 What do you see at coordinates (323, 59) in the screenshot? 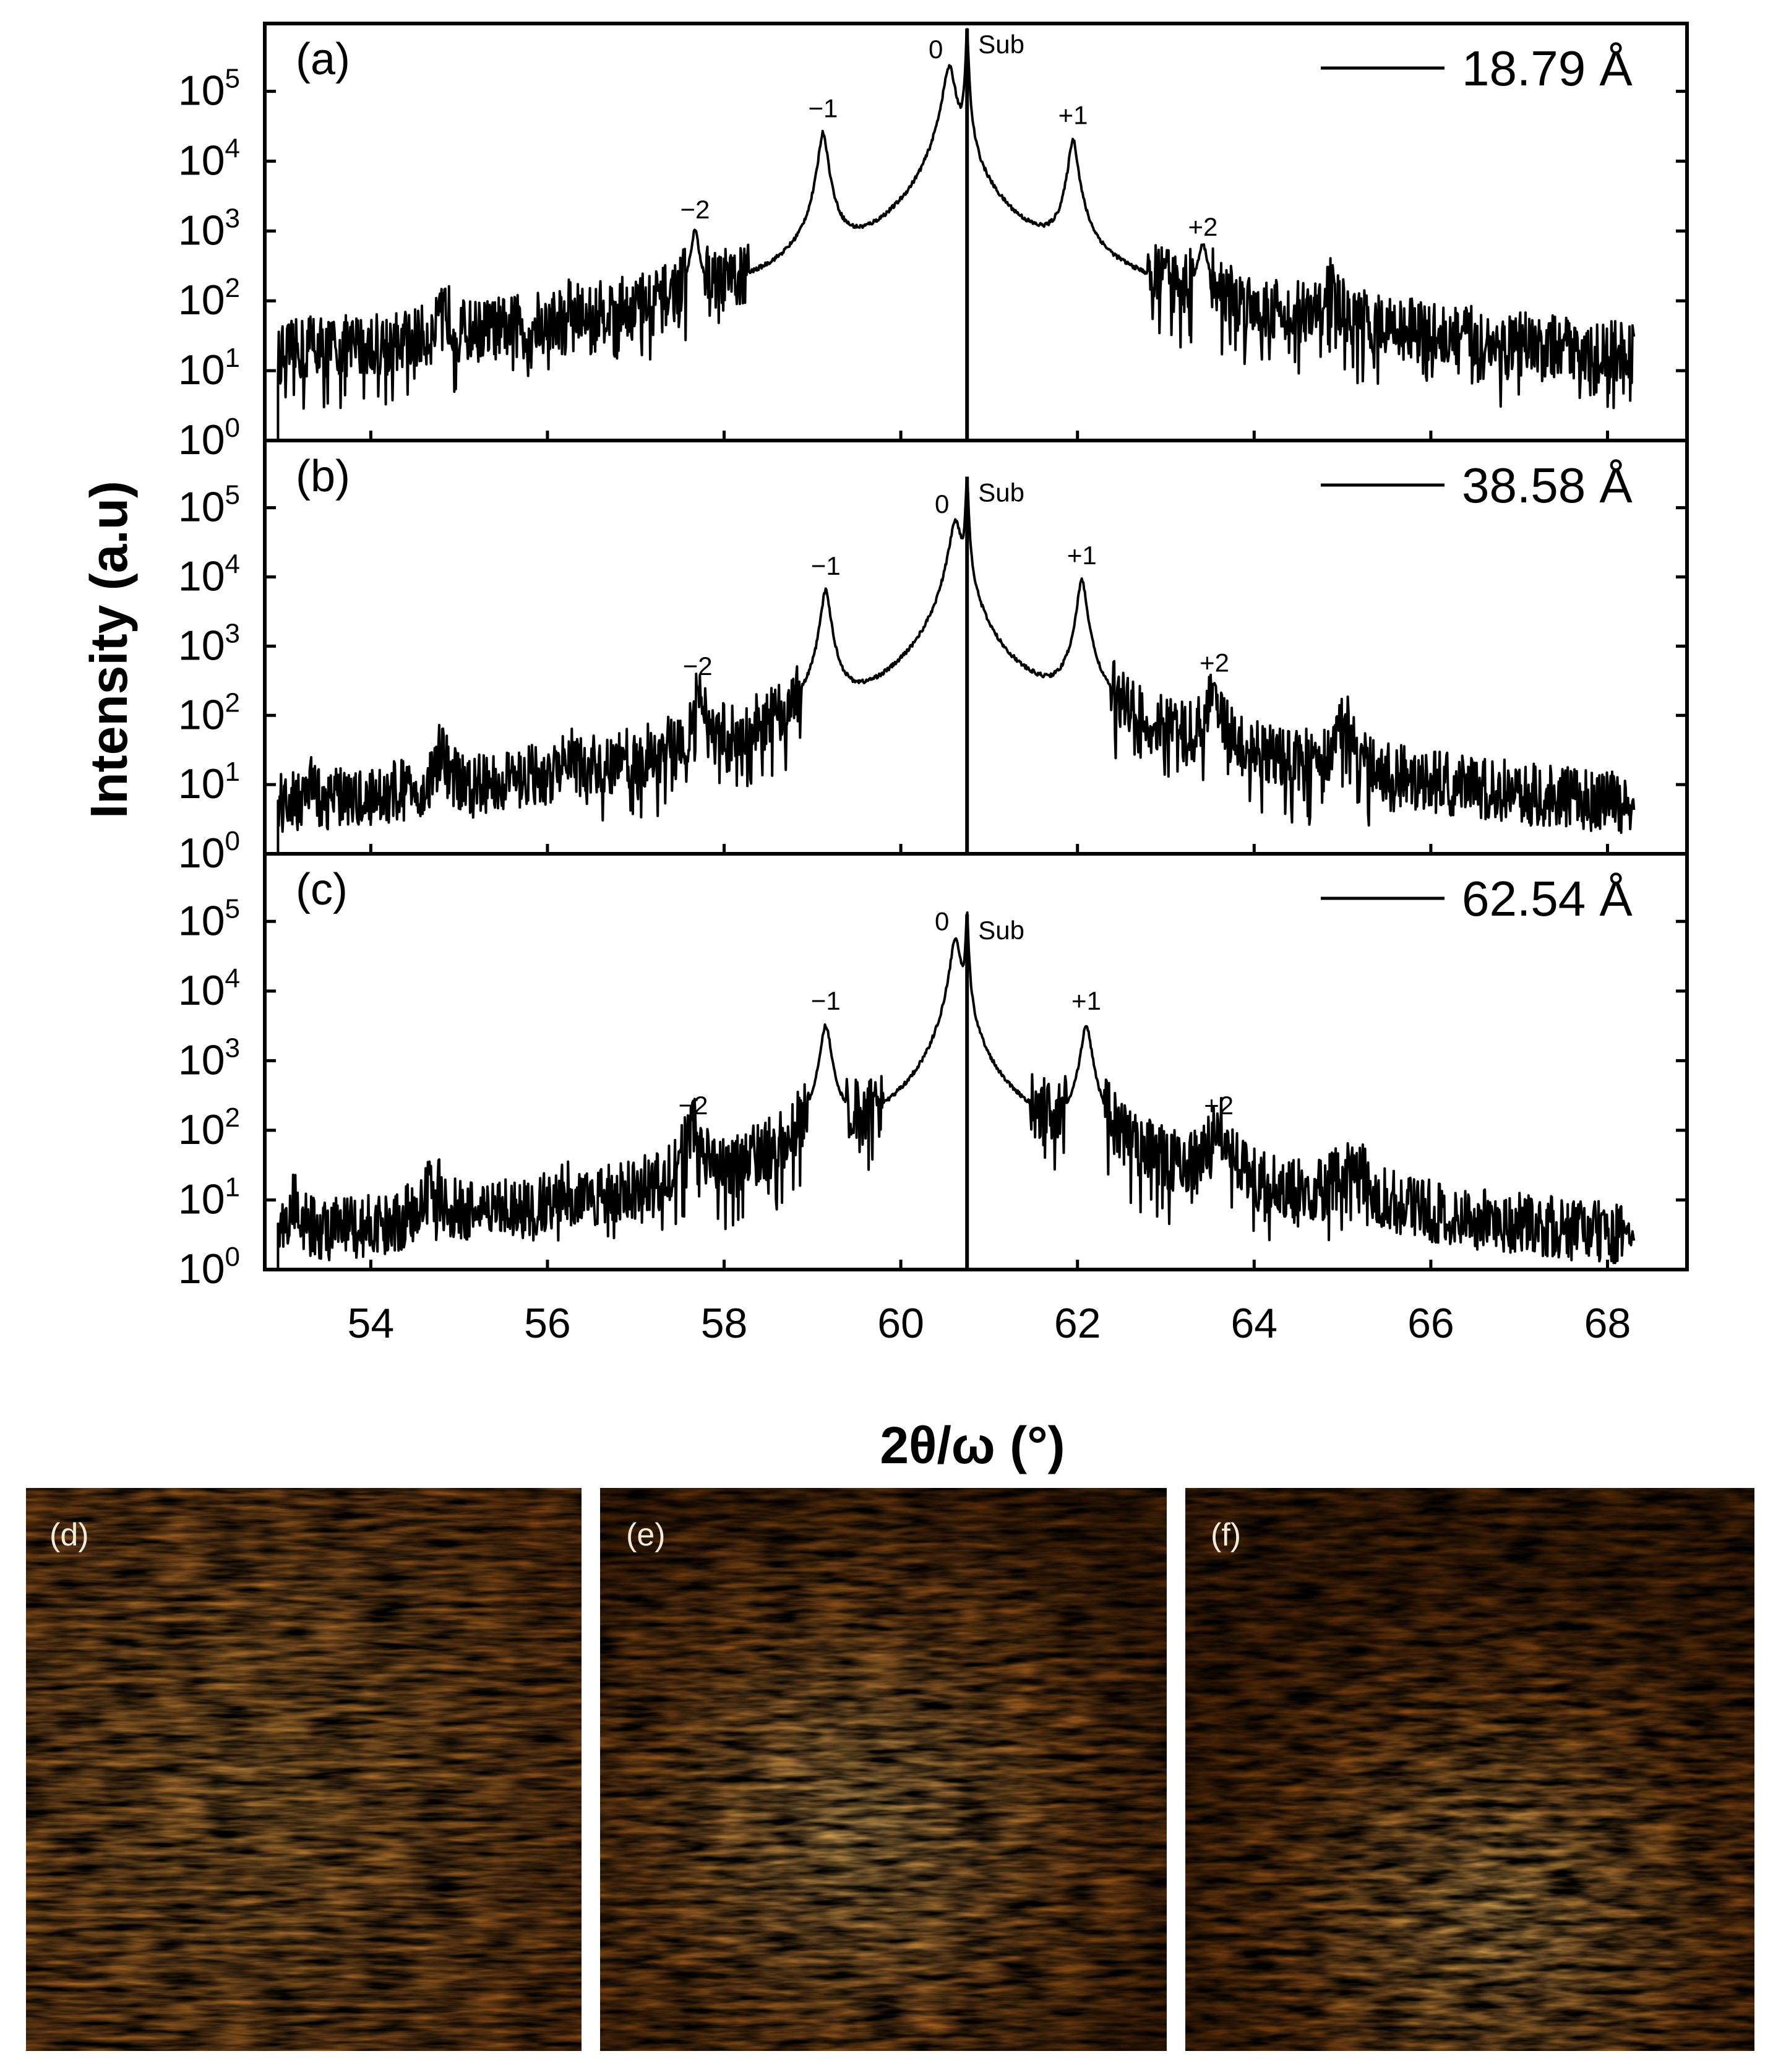
I see `panel-label: (a)` at bounding box center [323, 59].